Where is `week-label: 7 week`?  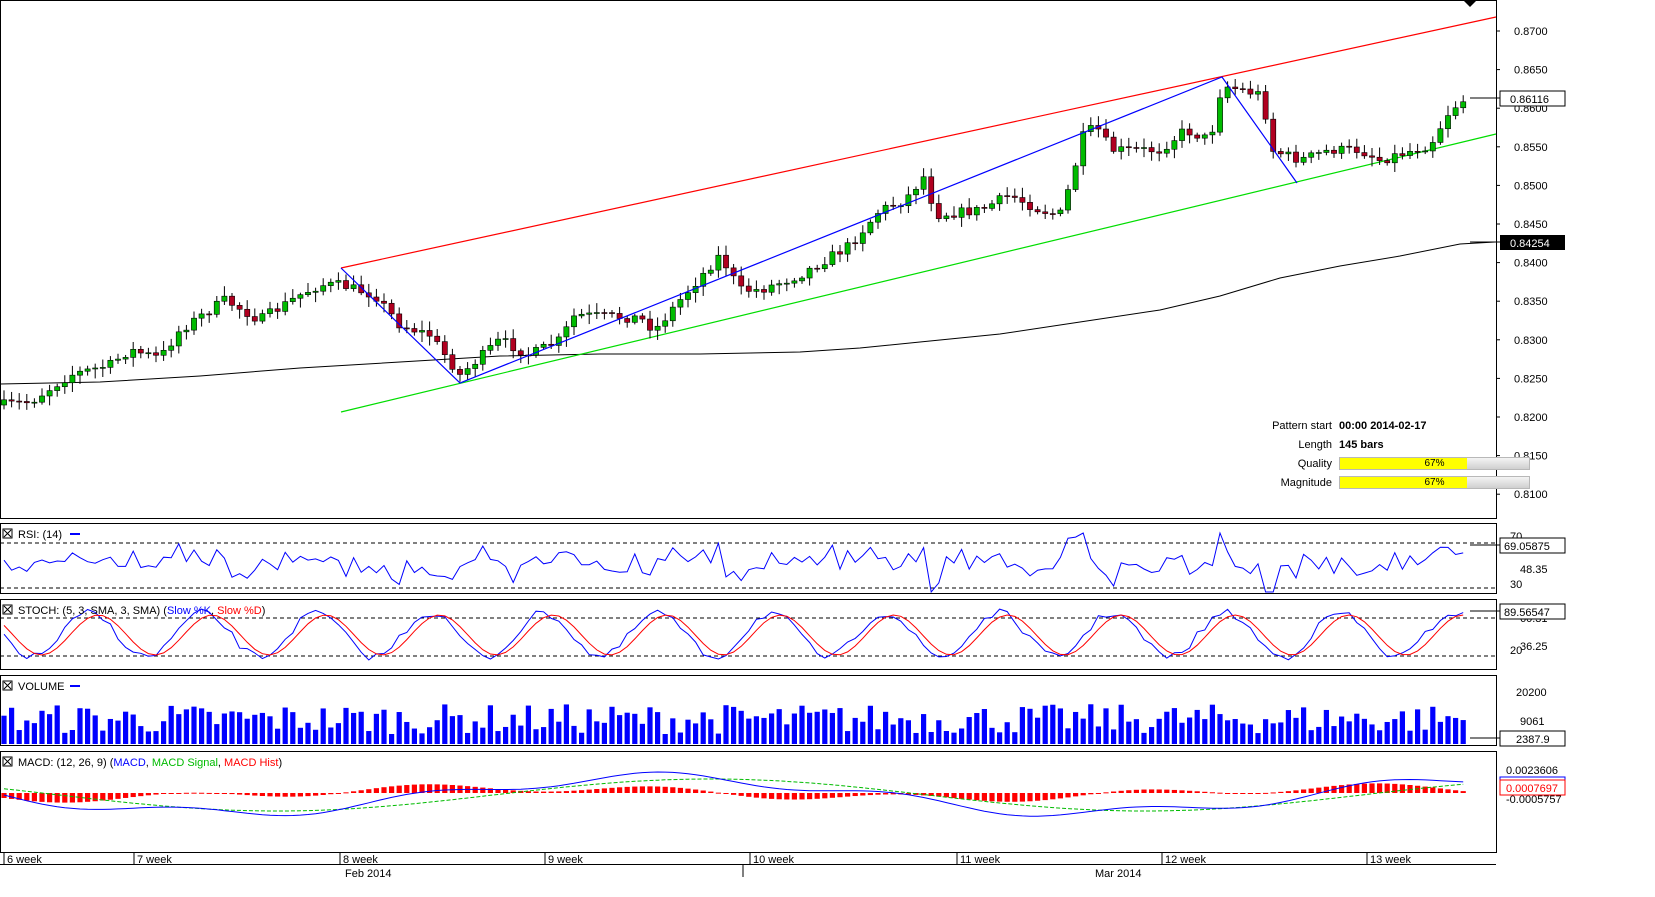 week-label: 7 week is located at coordinates (154, 860).